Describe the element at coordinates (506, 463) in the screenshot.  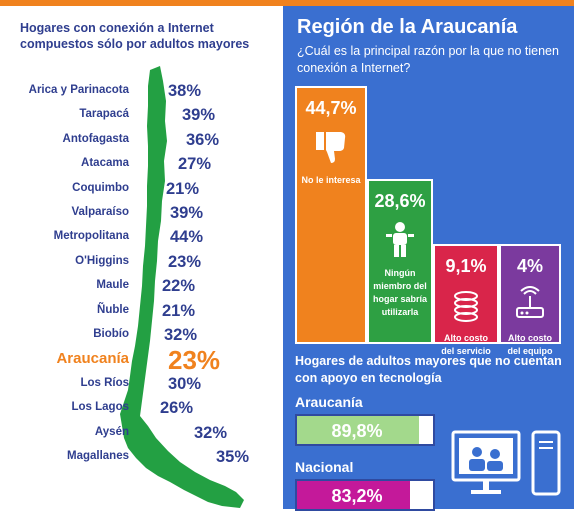
I see `computer-icon` at that location.